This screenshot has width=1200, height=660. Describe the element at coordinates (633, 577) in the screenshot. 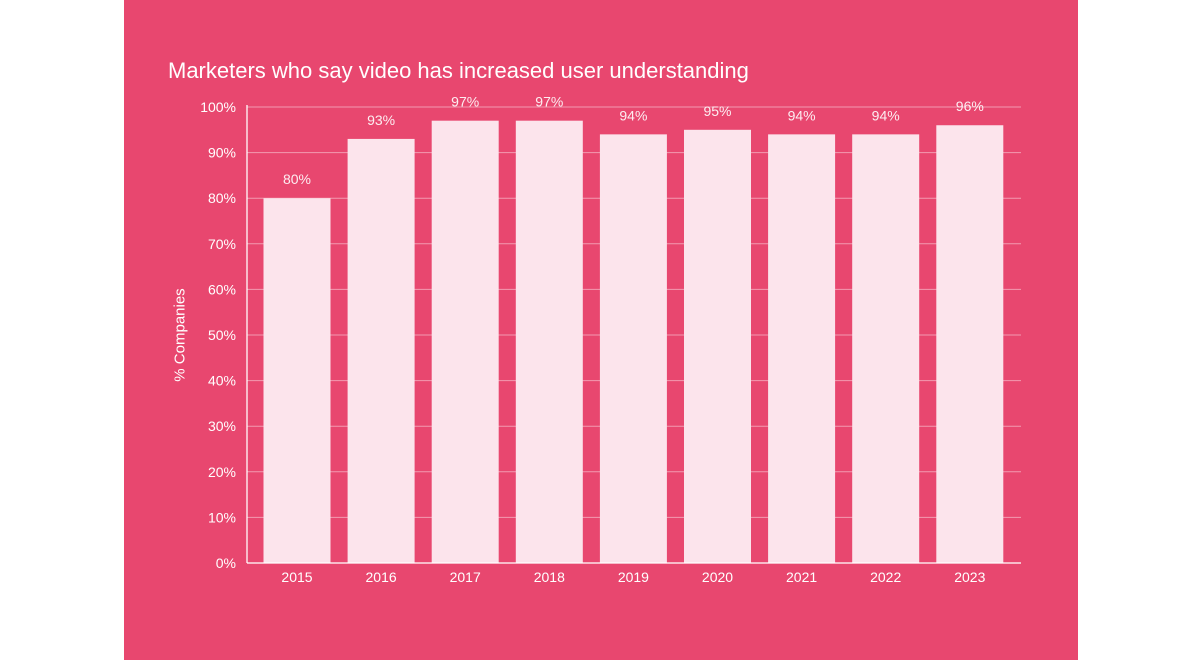

I see `x-tick-label: 2019` at that location.